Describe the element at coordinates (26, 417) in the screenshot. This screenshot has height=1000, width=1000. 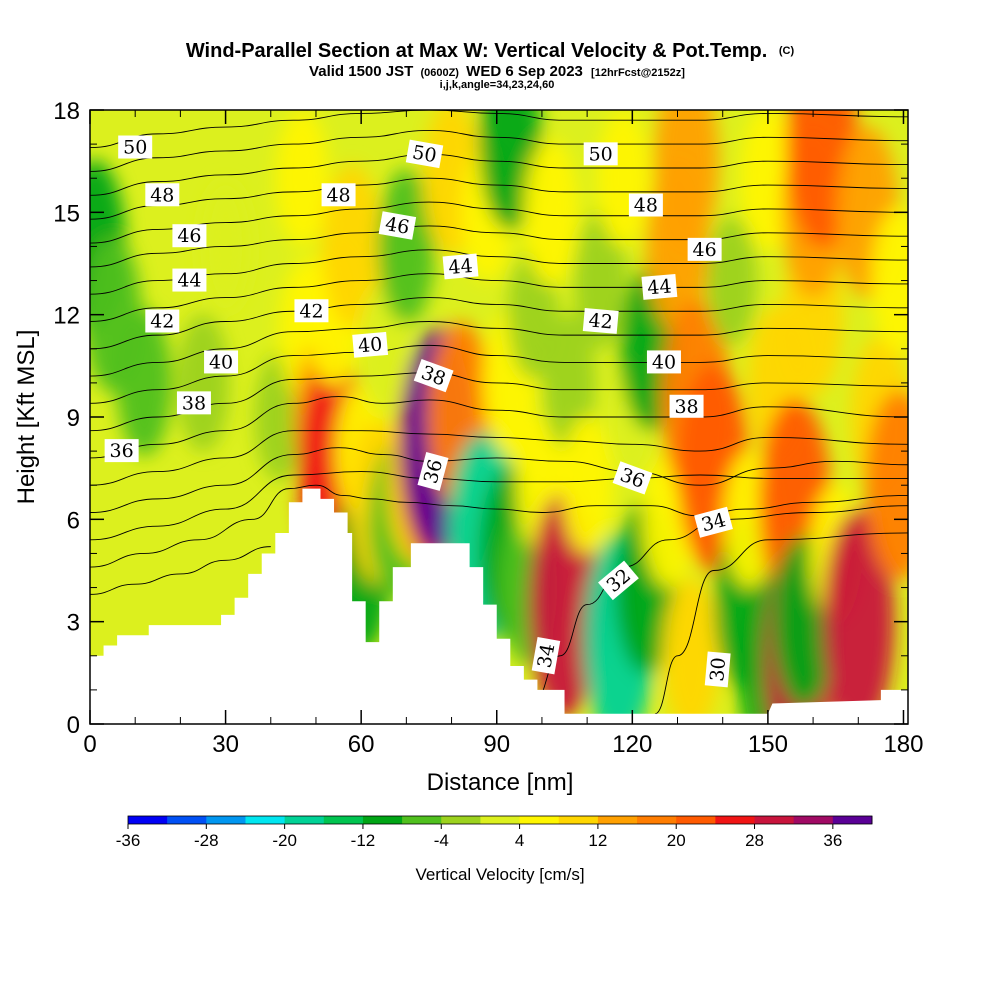
I see `y-axis-label: Height [Kft MSL]` at that location.